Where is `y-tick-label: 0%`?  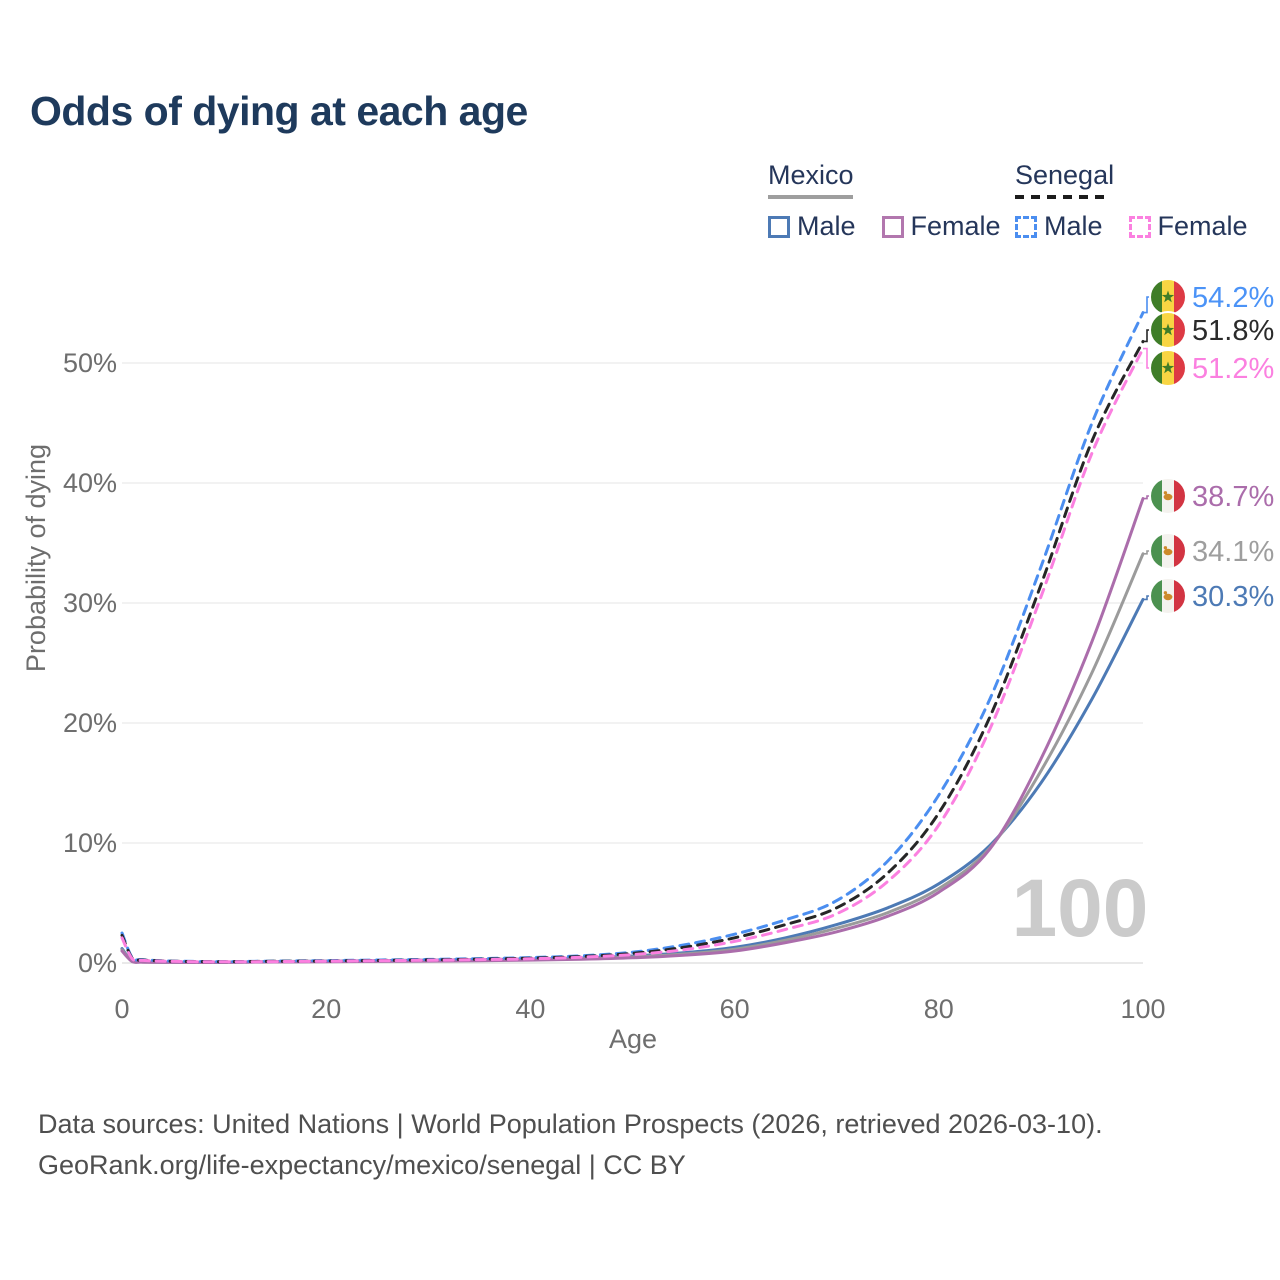 y-tick-label: 0% is located at coordinates (97, 963).